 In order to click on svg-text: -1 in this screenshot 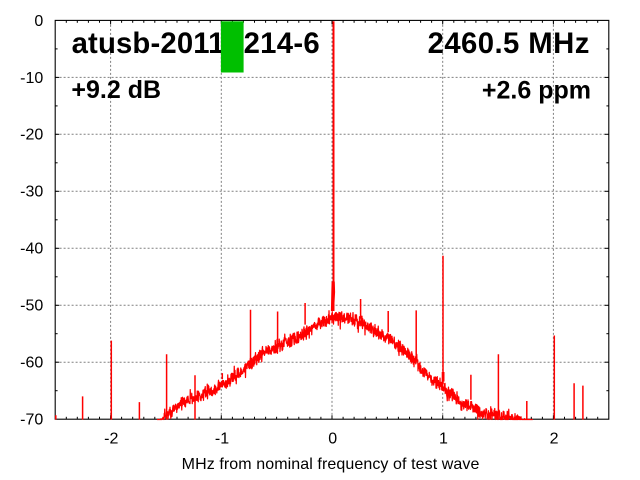, I will do `click(222, 438)`.